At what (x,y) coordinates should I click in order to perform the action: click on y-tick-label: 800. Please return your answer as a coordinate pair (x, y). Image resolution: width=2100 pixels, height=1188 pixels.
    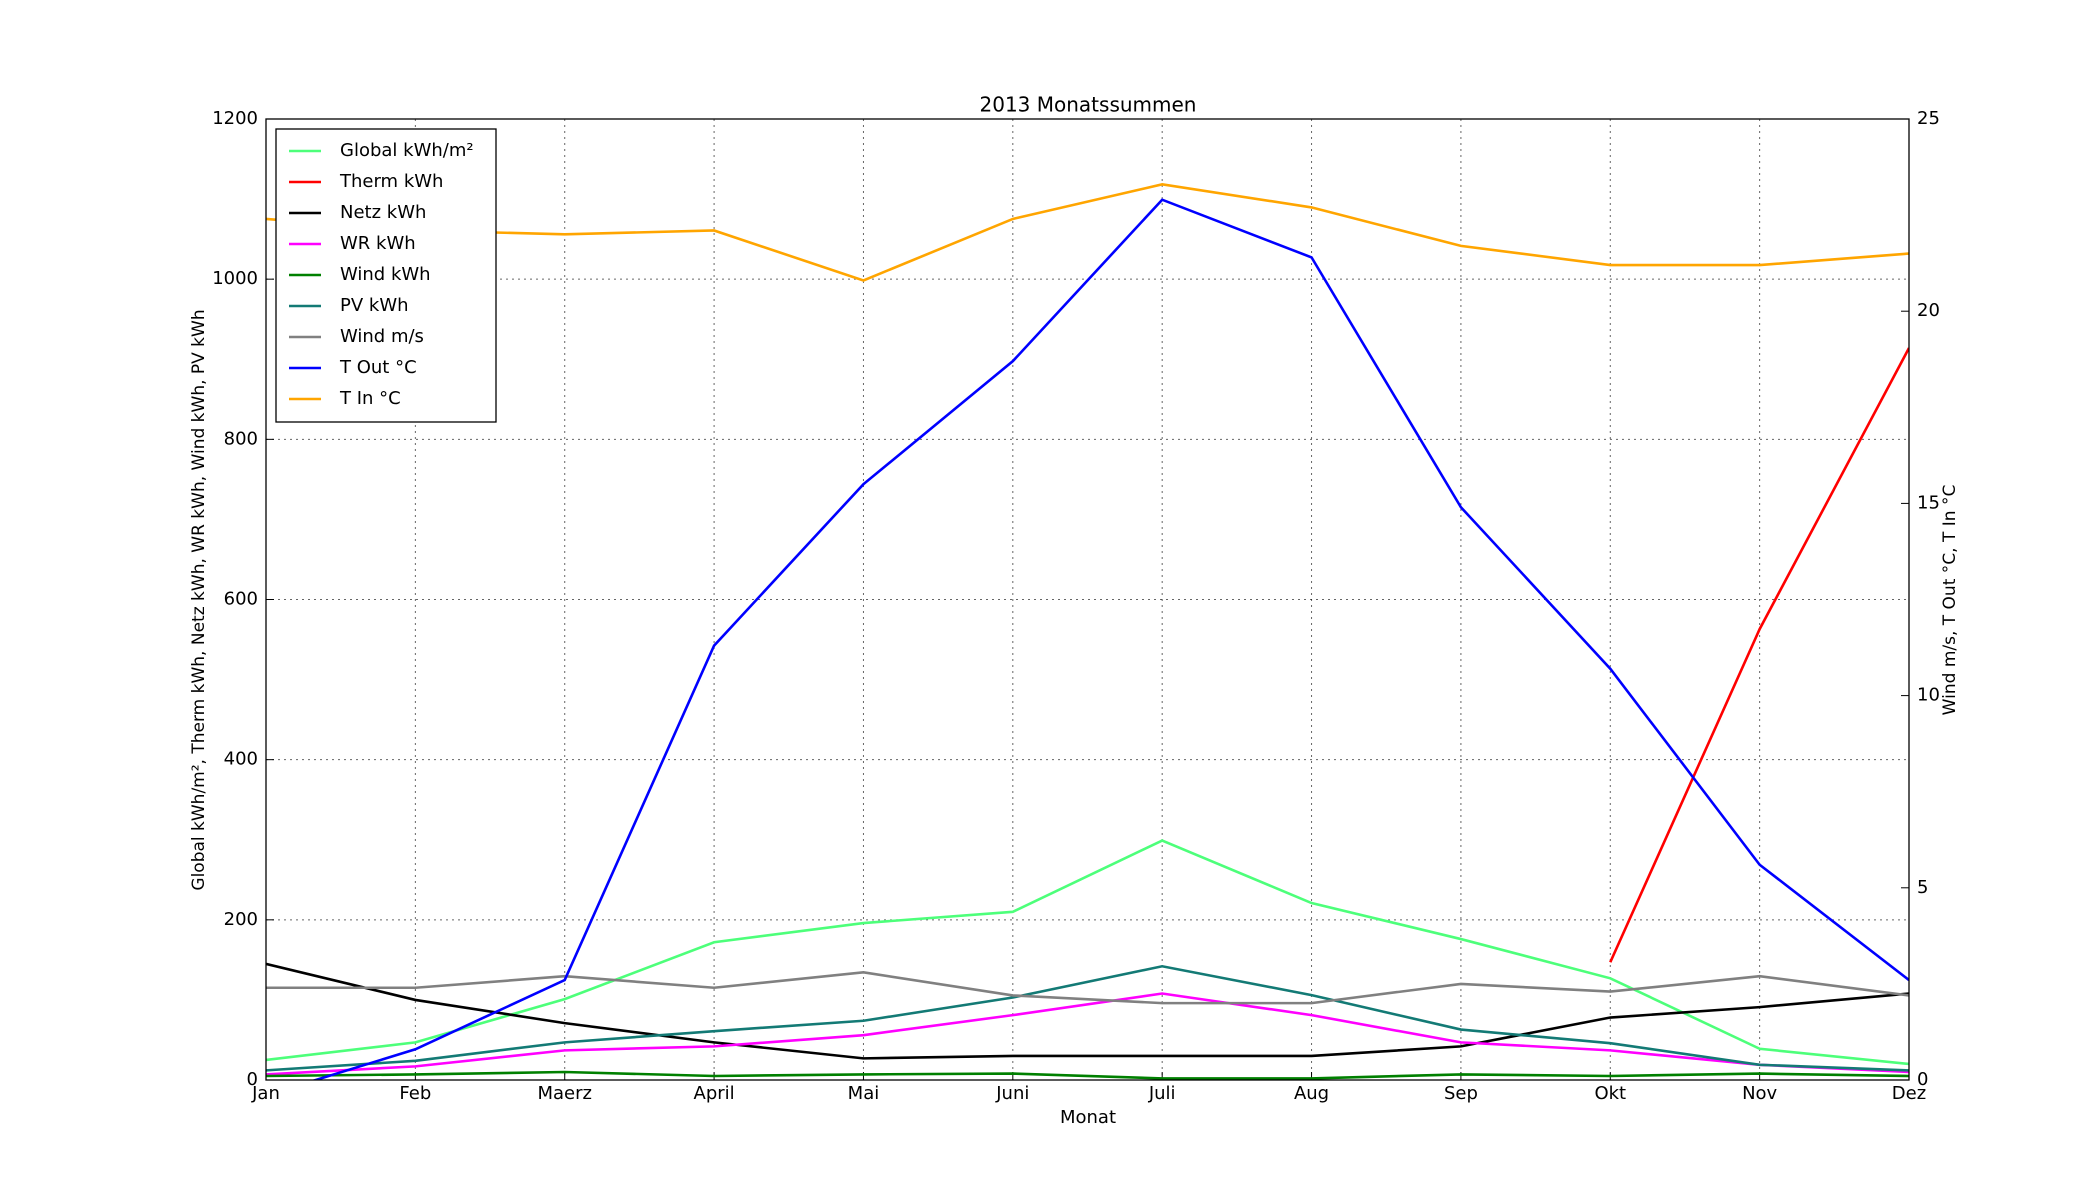
    Looking at the image, I should click on (241, 438).